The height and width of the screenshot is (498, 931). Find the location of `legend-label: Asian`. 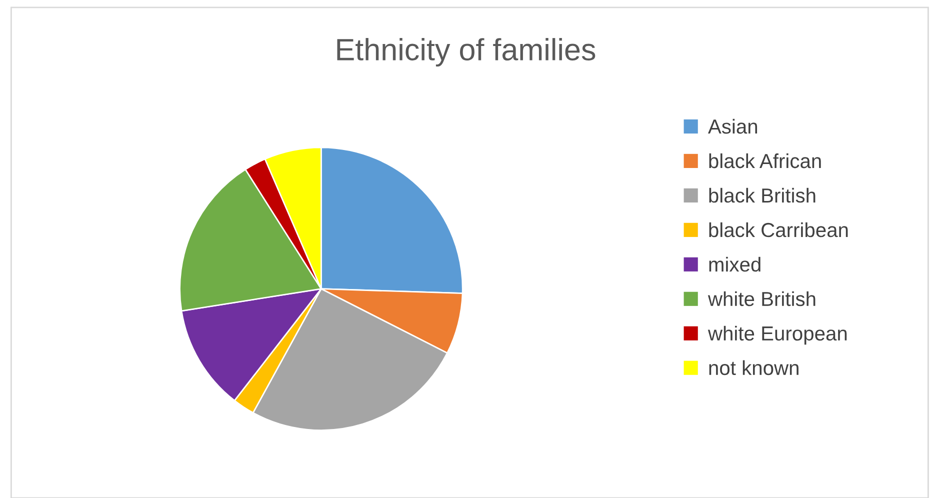

legend-label: Asian is located at coordinates (733, 126).